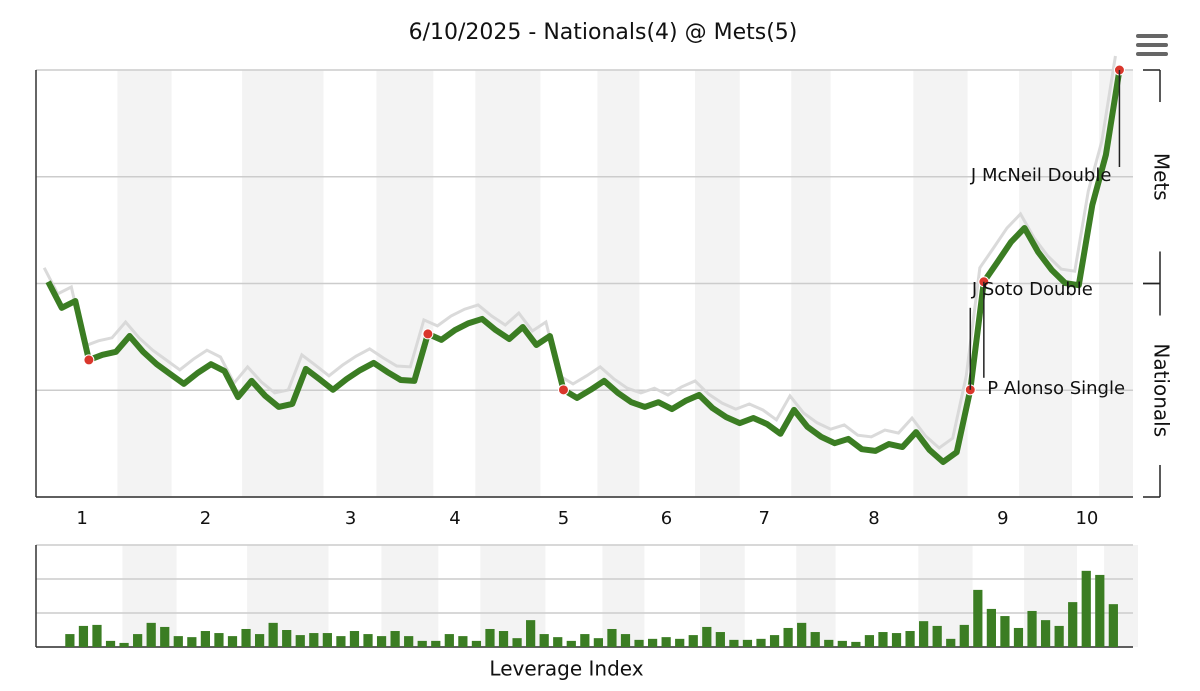  What do you see at coordinates (410, 596) in the screenshot?
I see `inning-band` at bounding box center [410, 596].